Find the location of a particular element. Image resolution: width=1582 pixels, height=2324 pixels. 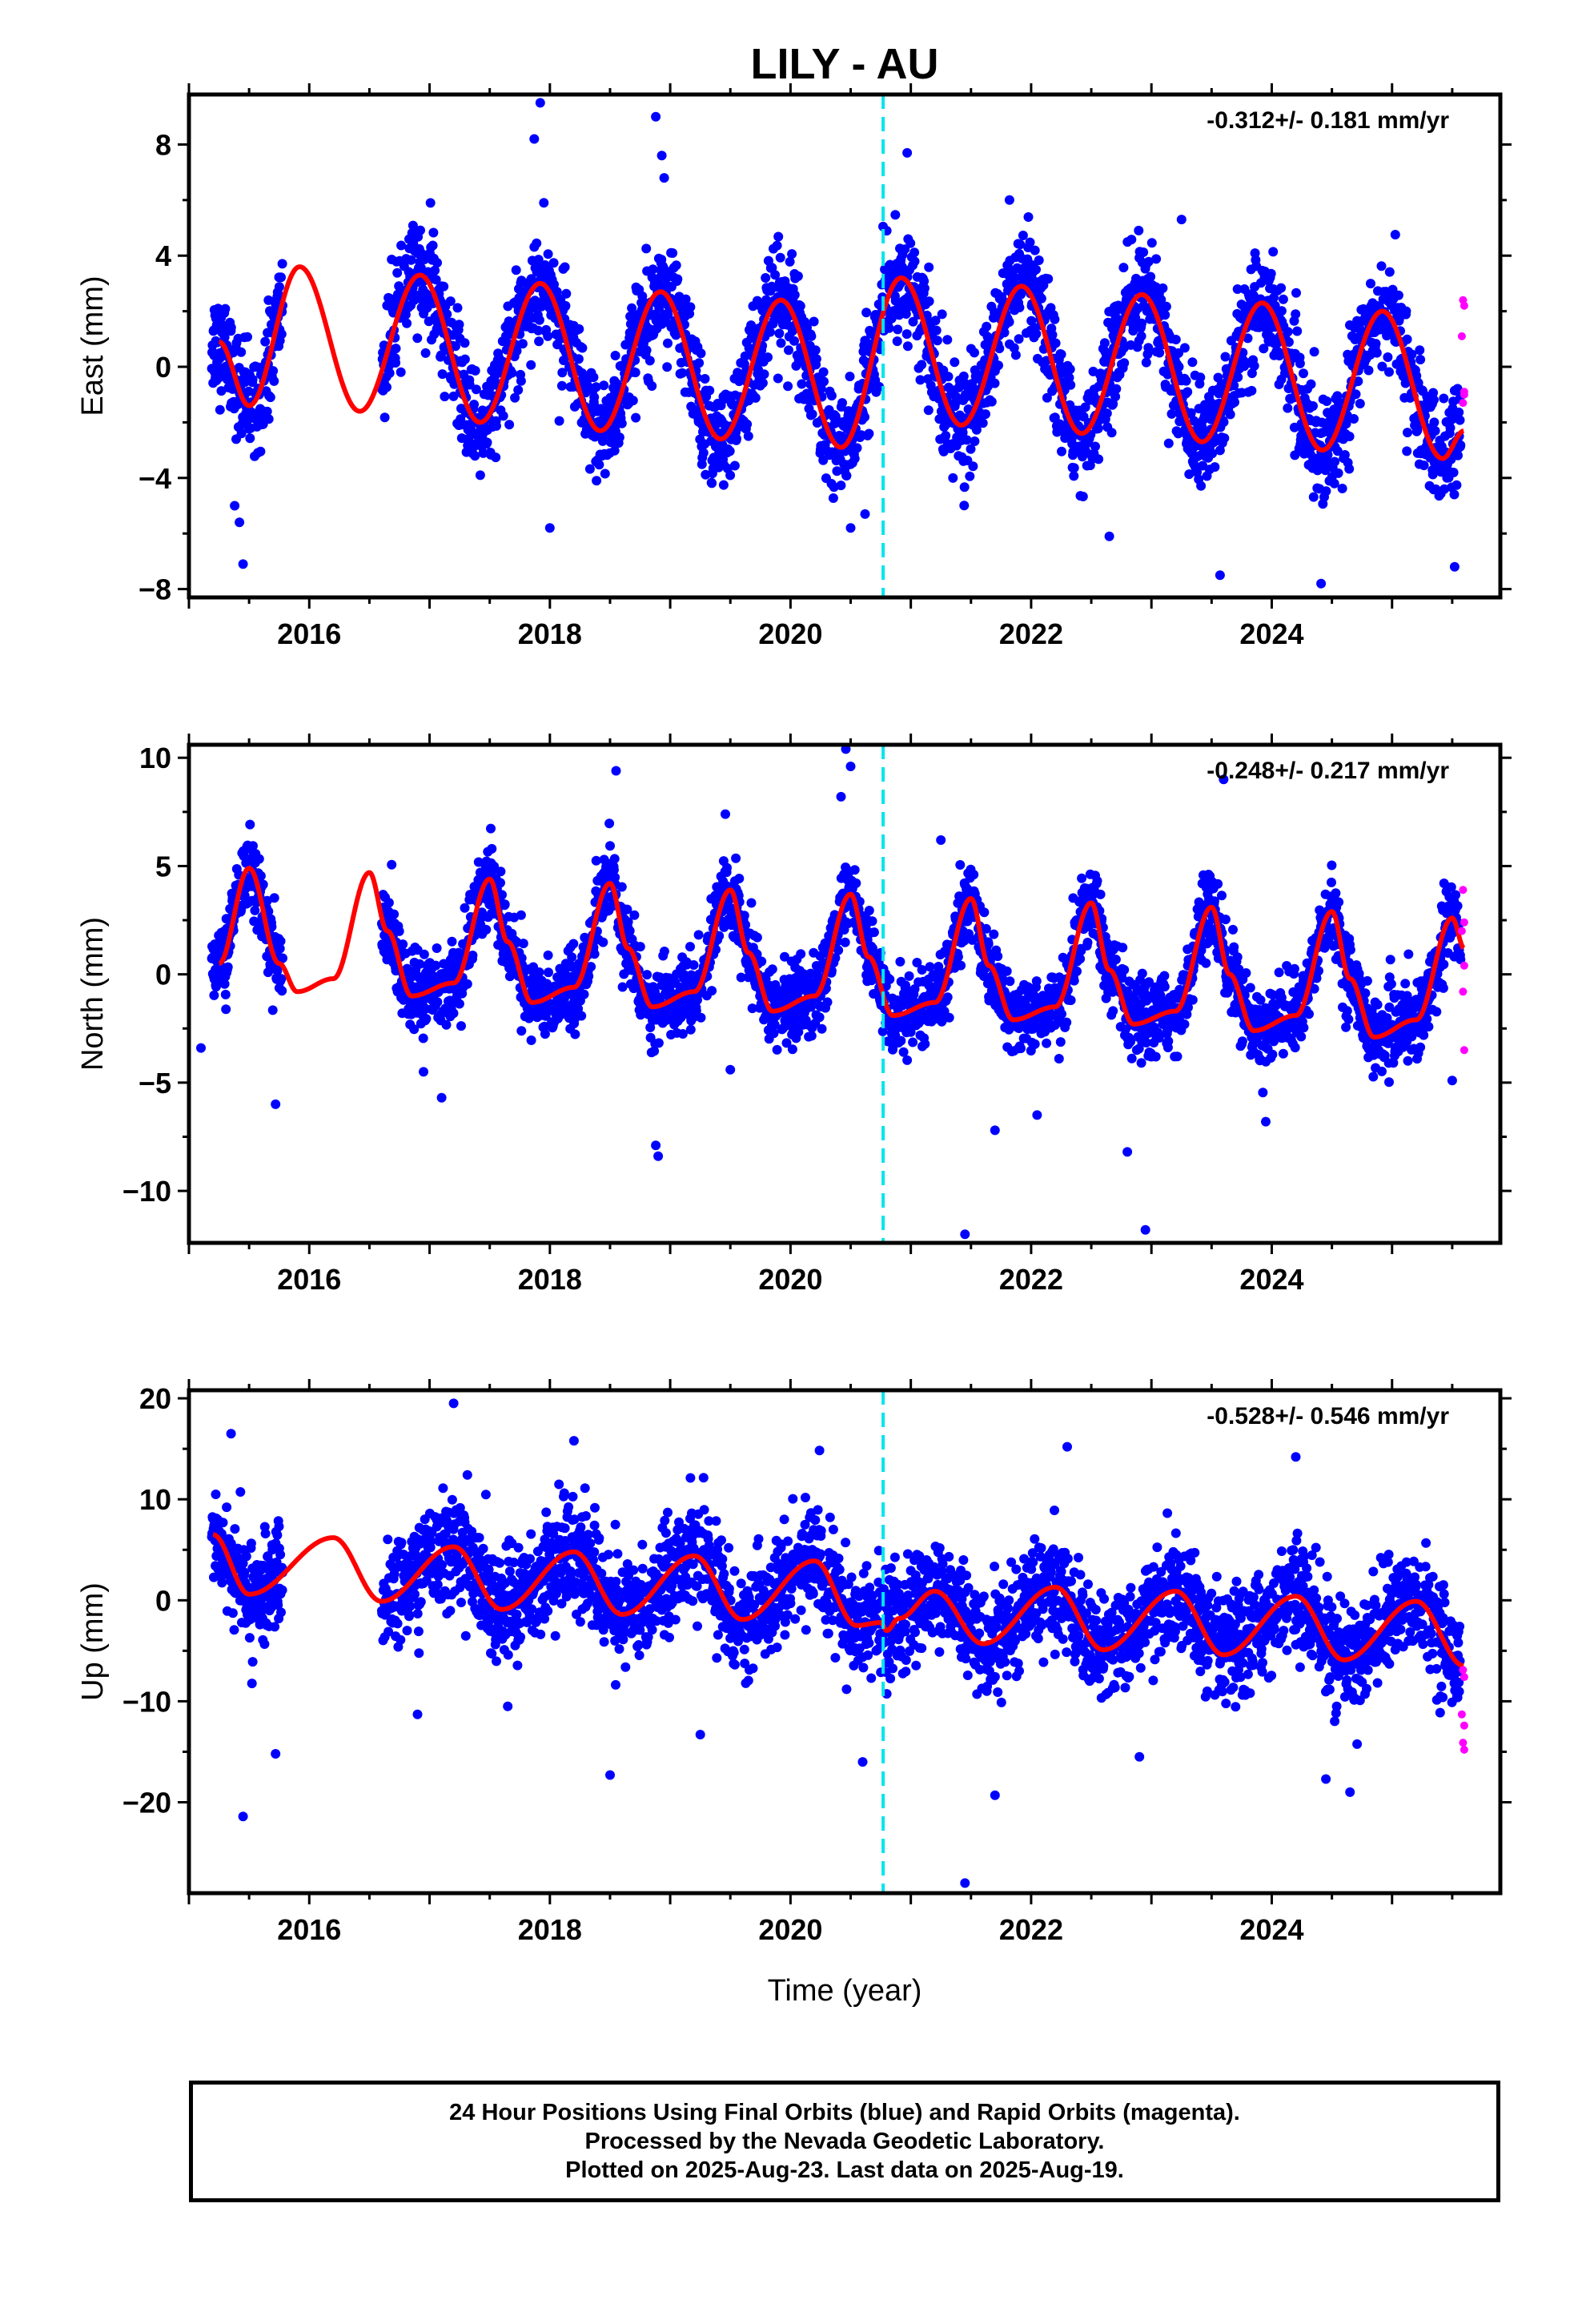

x-tick-label: 2024 is located at coordinates (1271, 633).